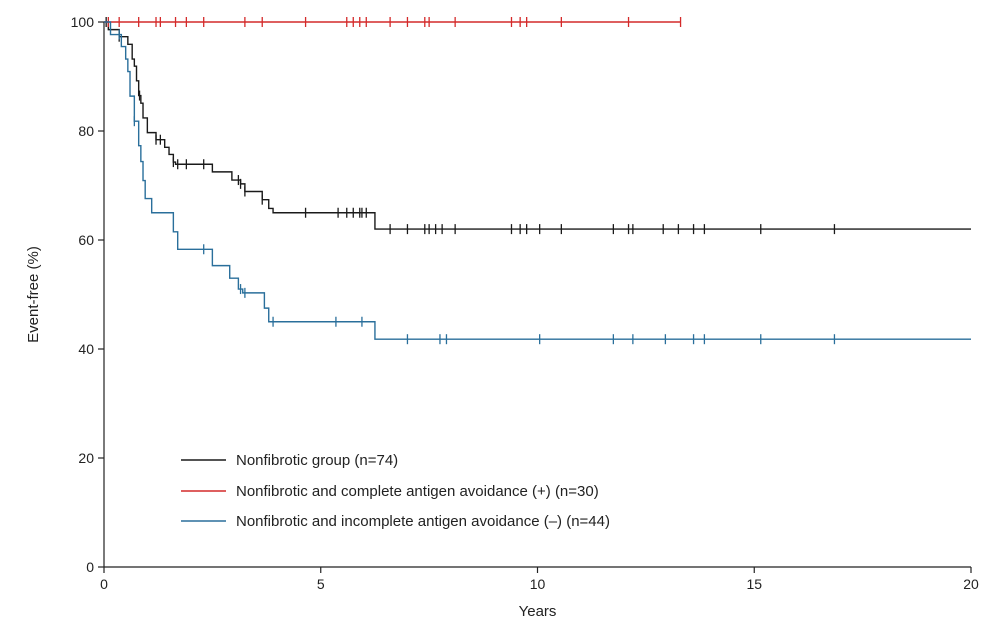 Image resolution: width=984 pixels, height=623 pixels. I want to click on y-tick: 80, so click(91, 131).